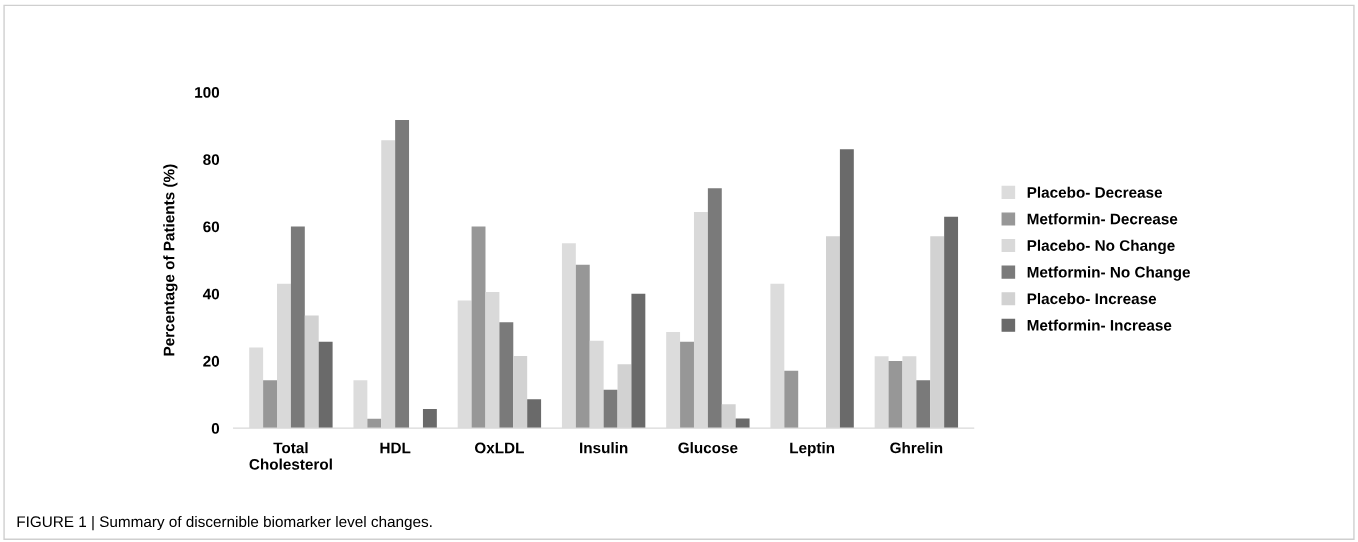 The height and width of the screenshot is (542, 1358). Describe the element at coordinates (499, 448) in the screenshot. I see `x-tick-label: OxLDL` at that location.